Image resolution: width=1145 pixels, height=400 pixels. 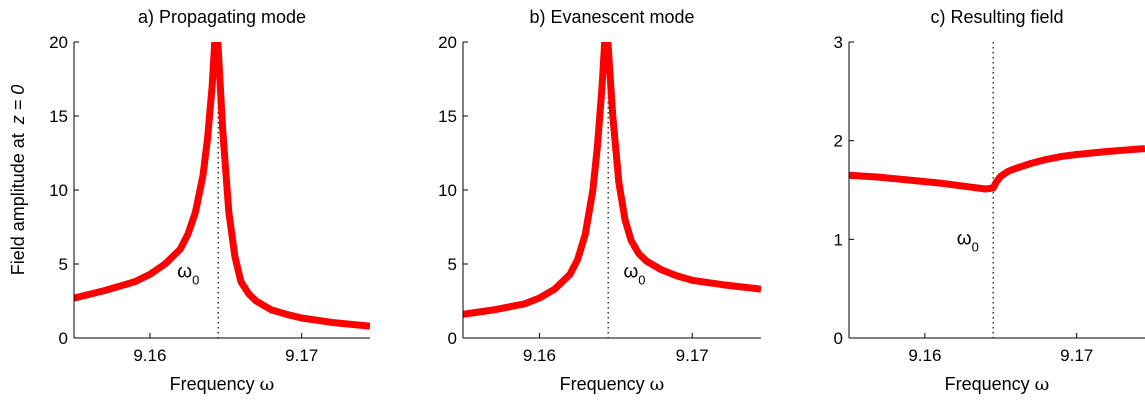 I want to click on y-tick-label: 2, so click(x=838, y=141).